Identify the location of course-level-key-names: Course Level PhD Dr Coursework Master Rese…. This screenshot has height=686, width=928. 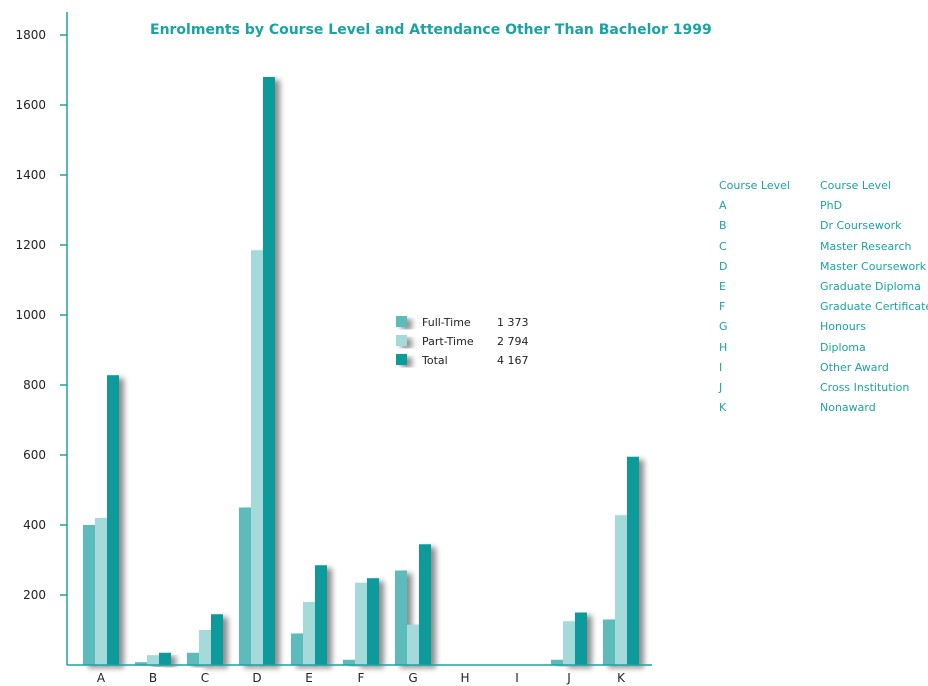
(874, 297).